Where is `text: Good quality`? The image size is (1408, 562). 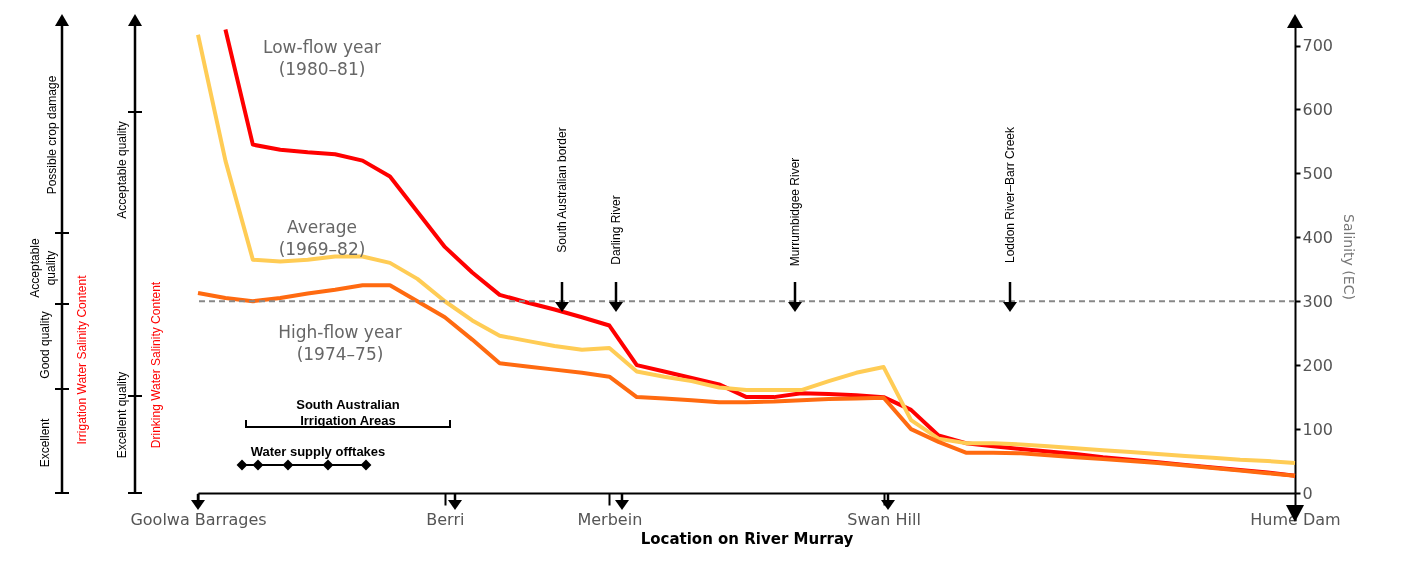 text: Good quality is located at coordinates (45, 345).